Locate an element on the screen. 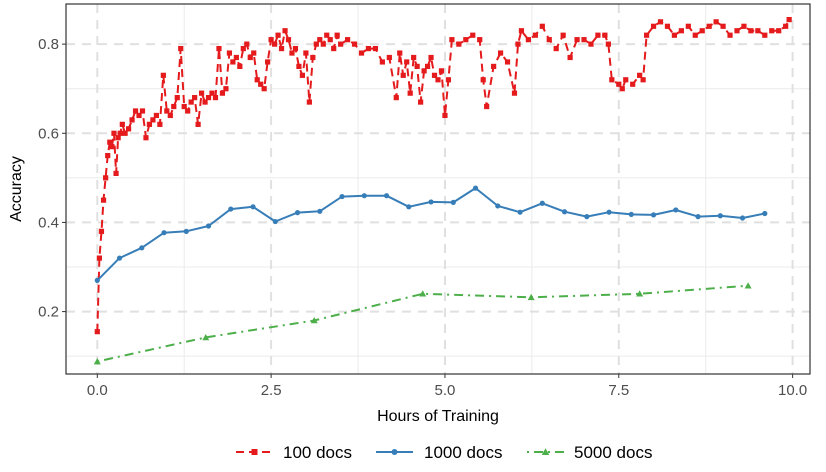 This screenshot has height=472, width=826. legend-entry: 100 docs is located at coordinates (294, 452).